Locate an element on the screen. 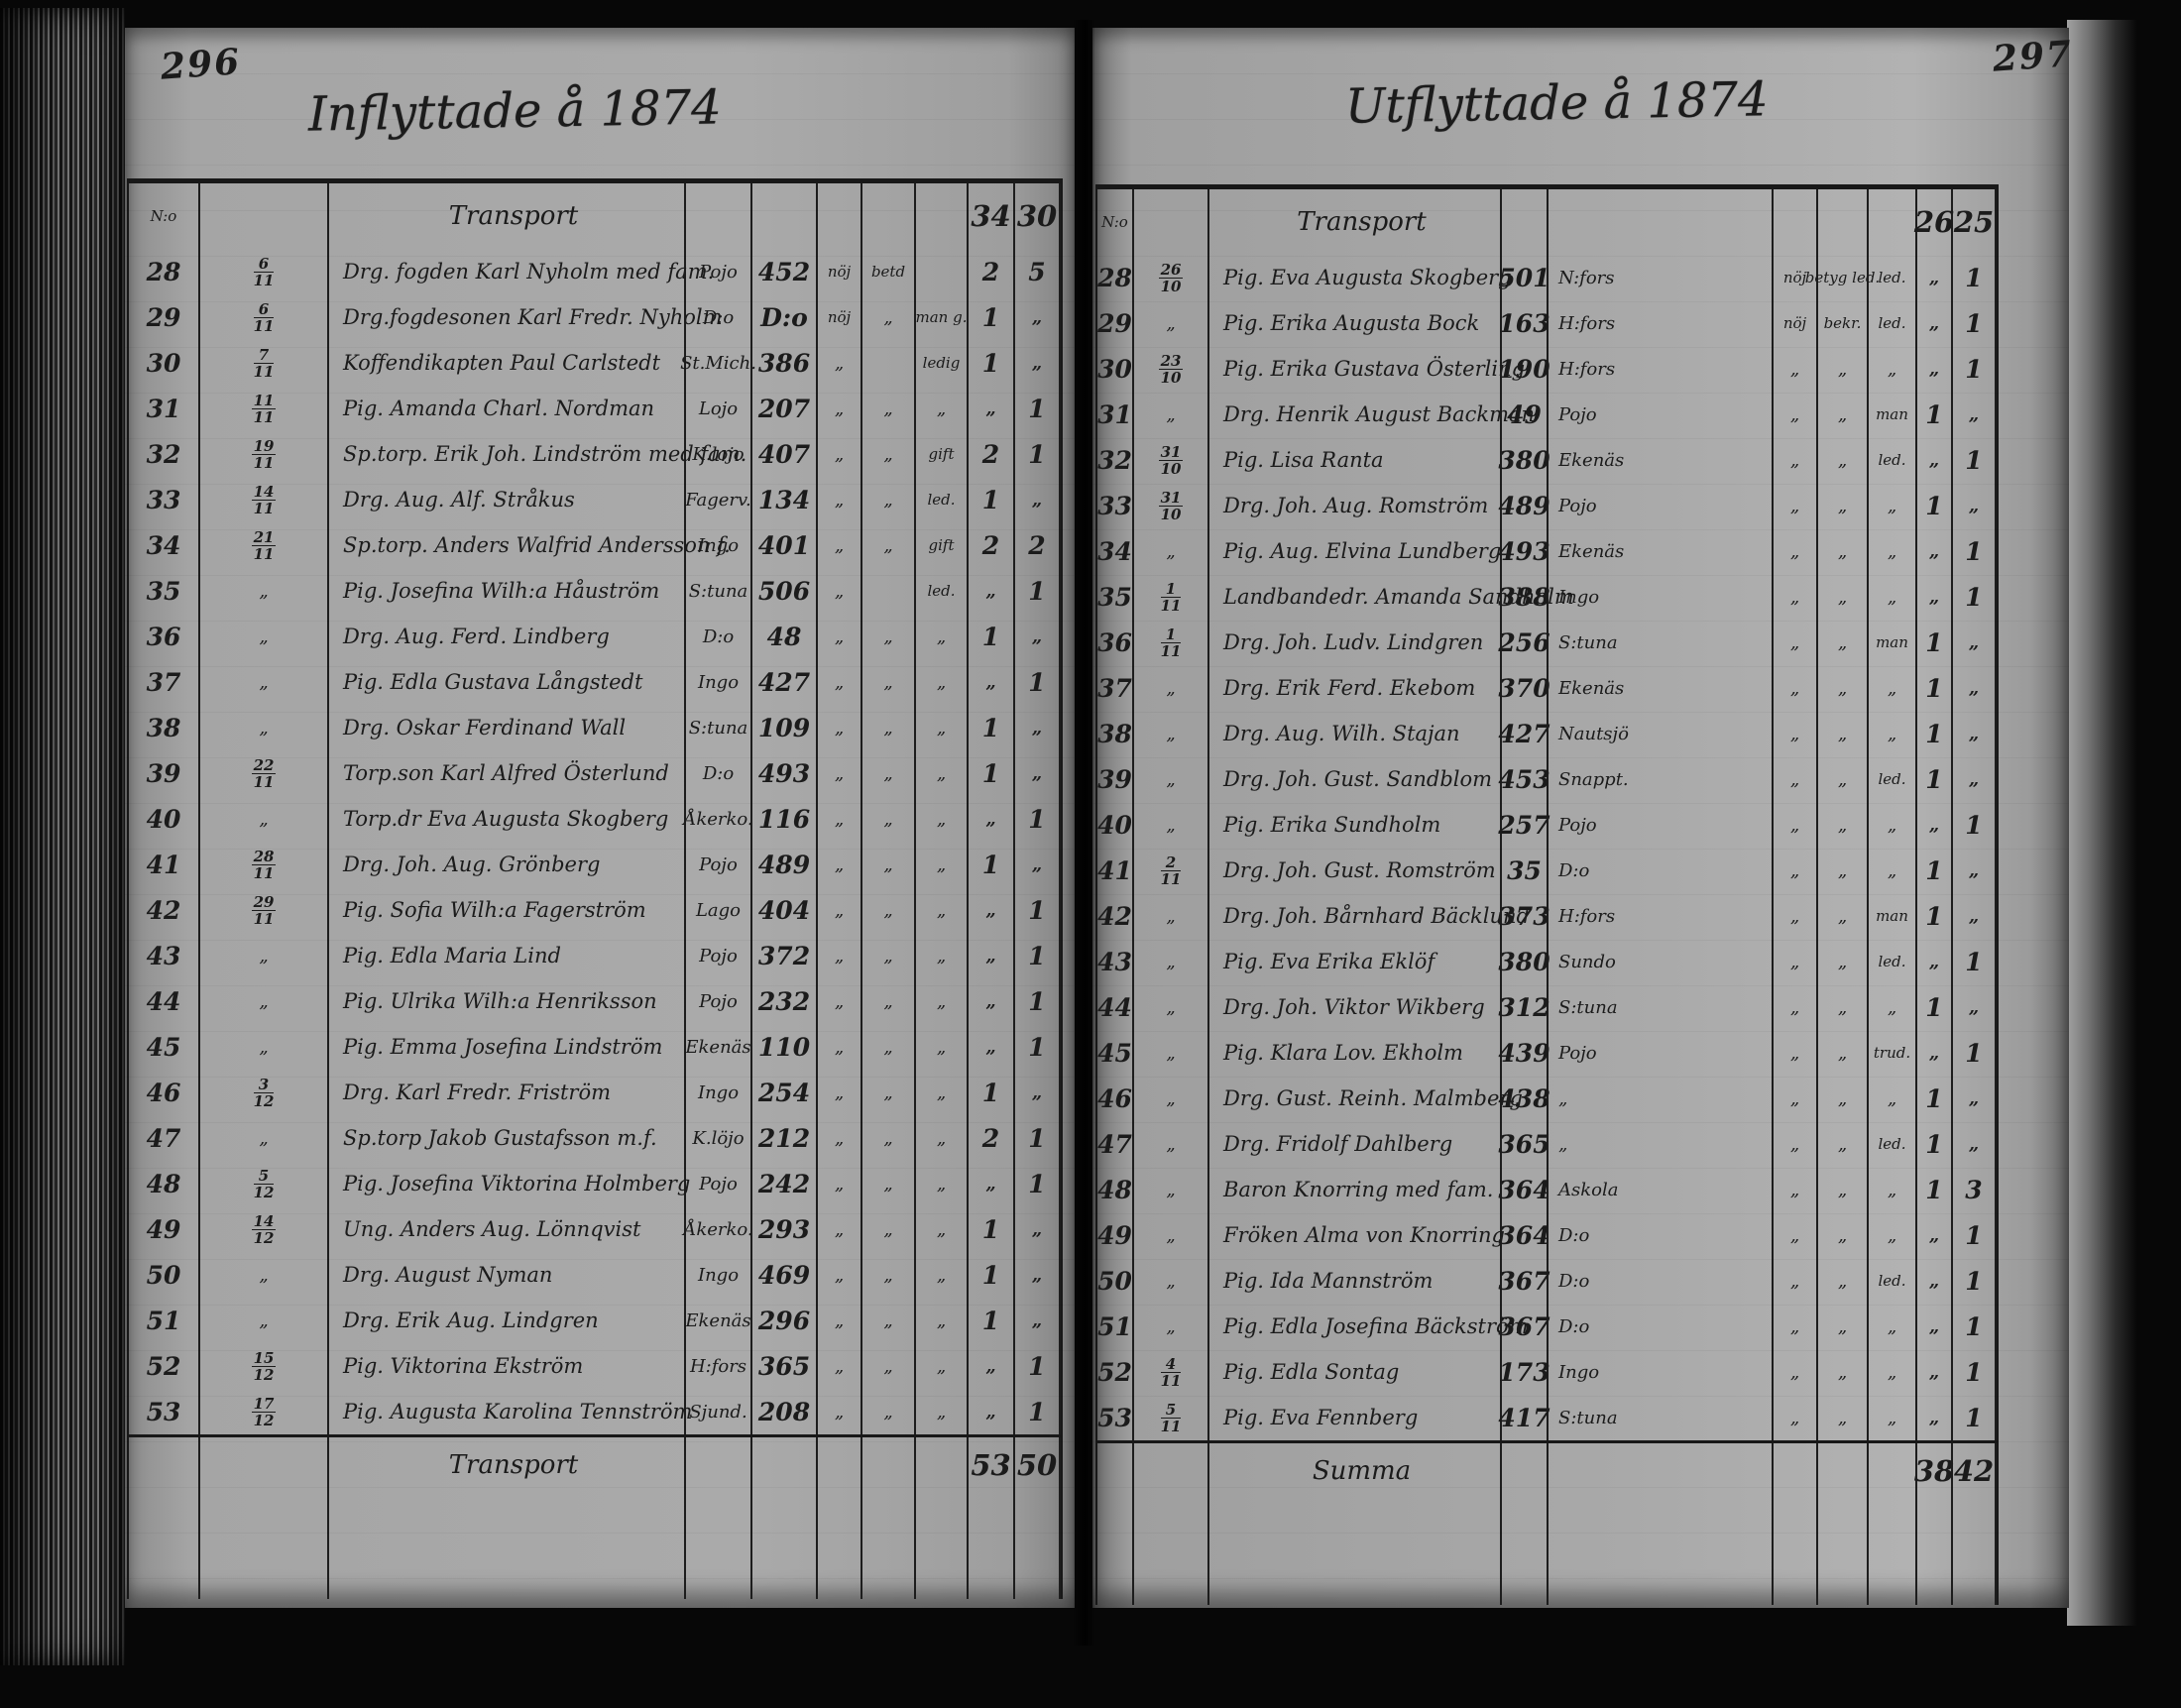  row-number-cell: 30 is located at coordinates (164, 363).